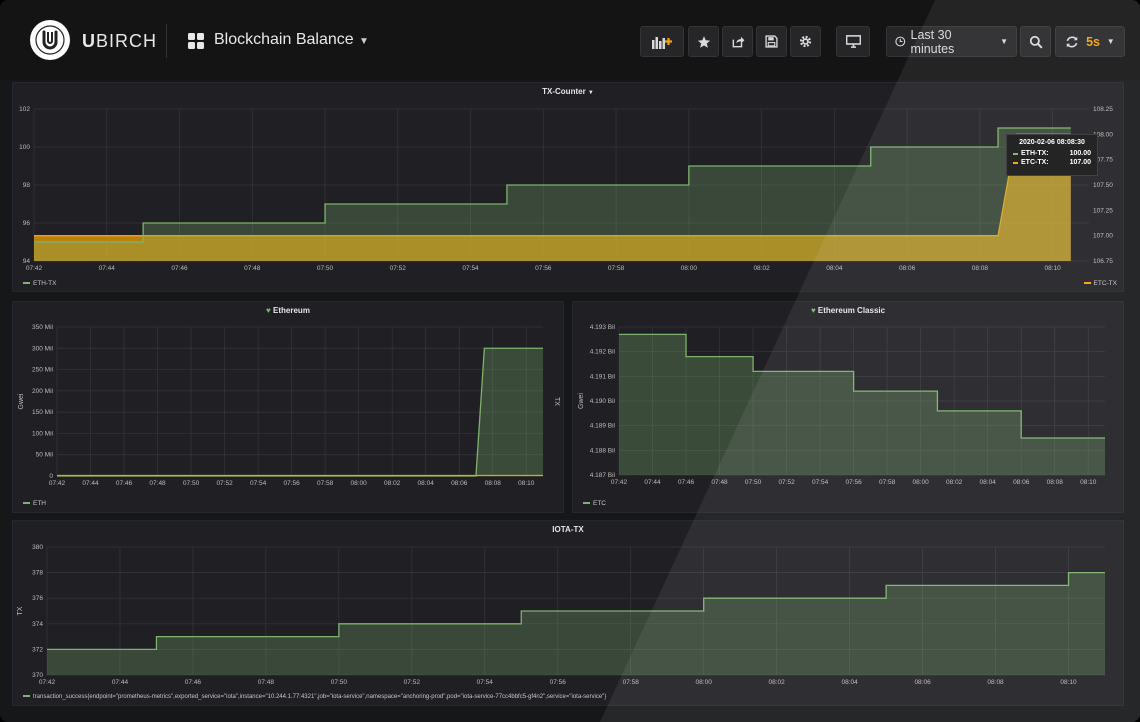  Describe the element at coordinates (1093, 41) in the screenshot. I see `refresh-interval-label: 5s` at that location.